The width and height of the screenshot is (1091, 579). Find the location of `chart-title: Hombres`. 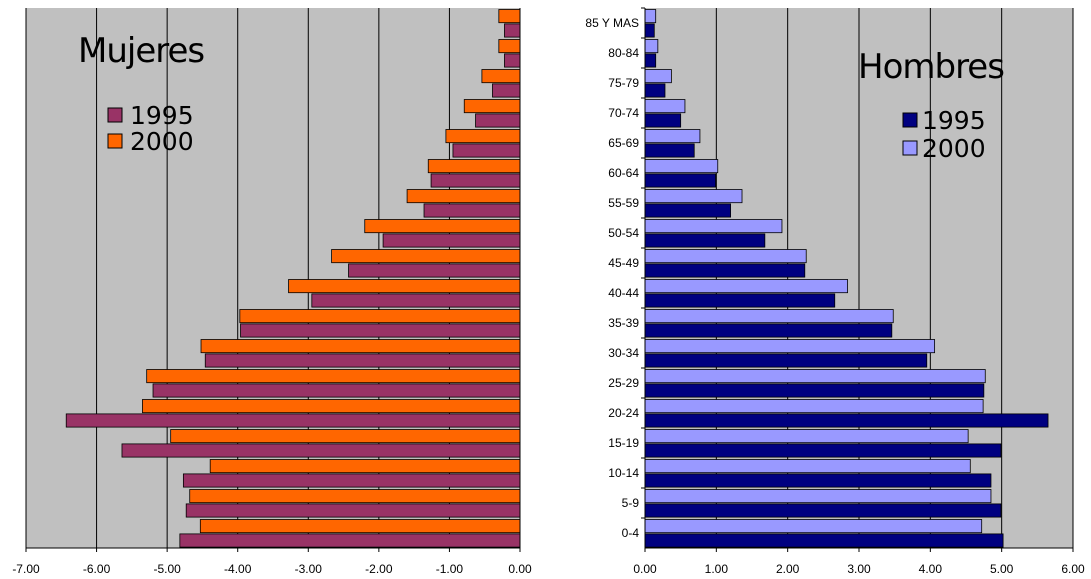

chart-title: Hombres is located at coordinates (931, 67).